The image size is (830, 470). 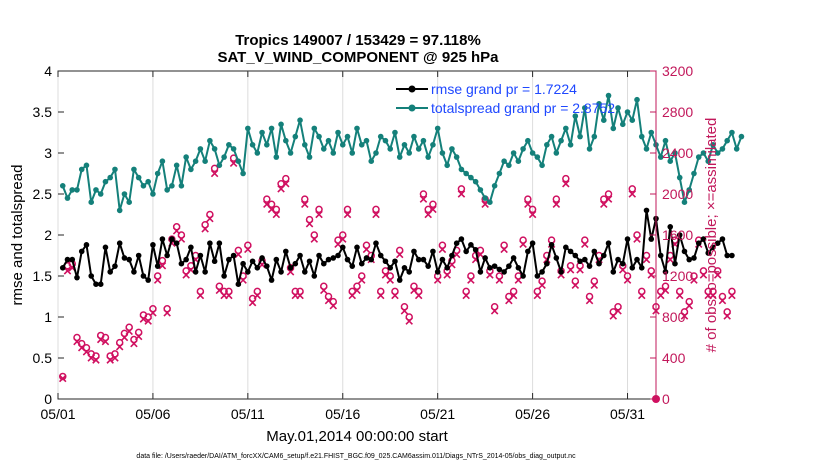 What do you see at coordinates (357, 436) in the screenshot?
I see `x-axis-label: May.01,2014 00:00:00 start` at bounding box center [357, 436].